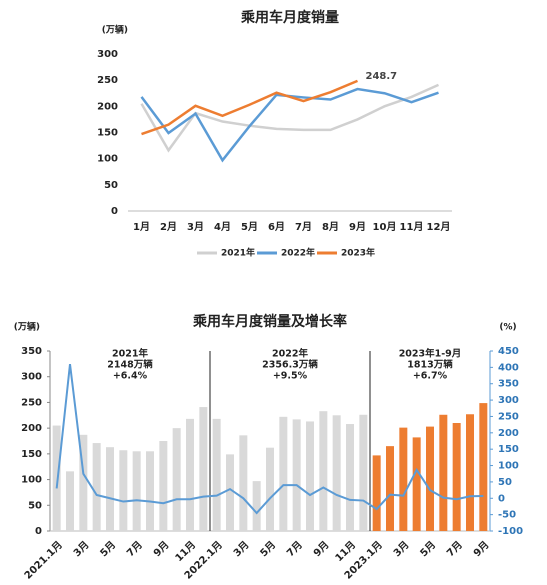  I want to click on x-tick-label: 10月, so click(385, 227).